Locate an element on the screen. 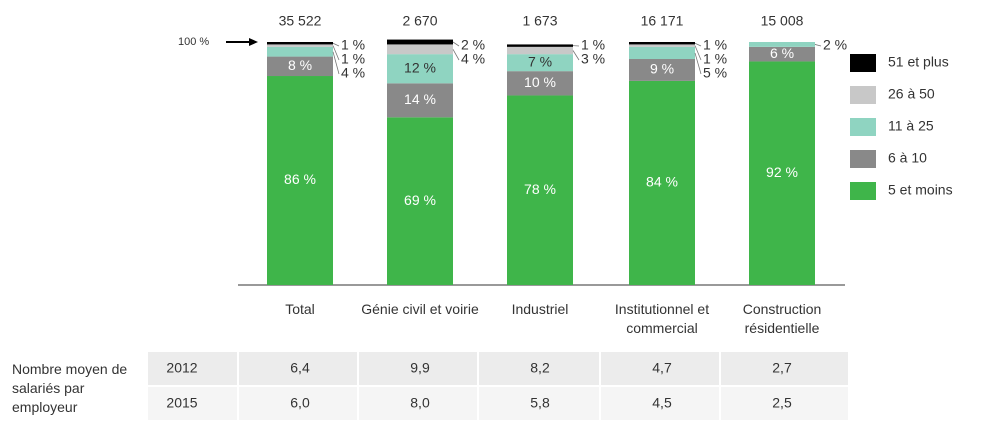 The image size is (983, 427). annotation: 100 % is located at coordinates (193, 42).